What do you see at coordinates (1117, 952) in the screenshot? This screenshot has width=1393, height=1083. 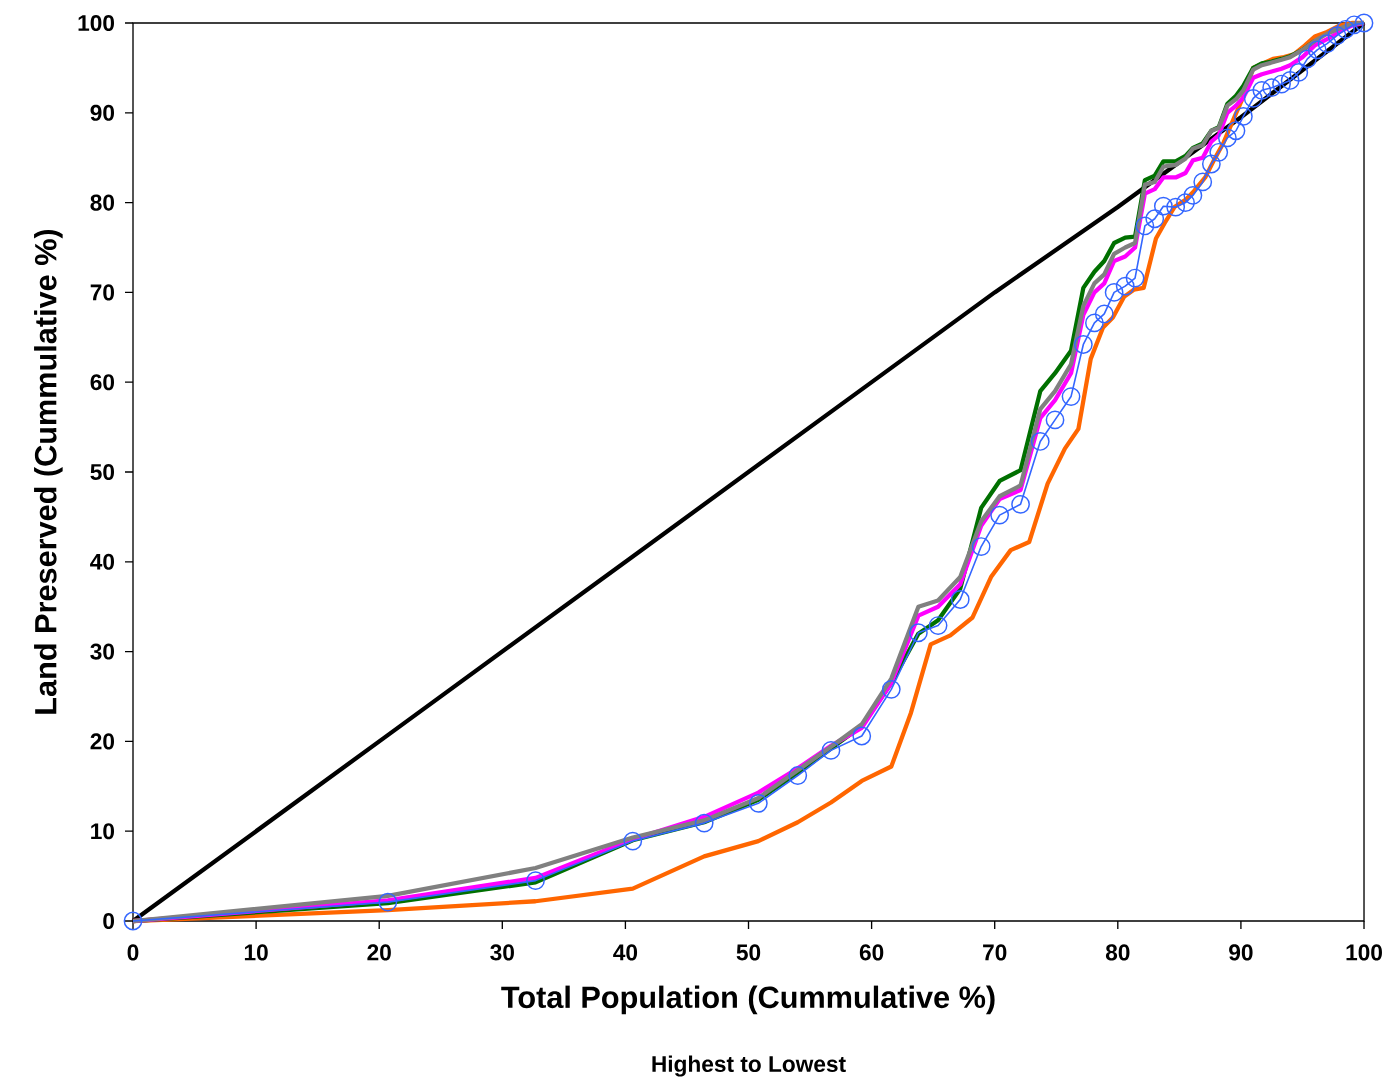 I see `x-tick-label: 80` at bounding box center [1117, 952].